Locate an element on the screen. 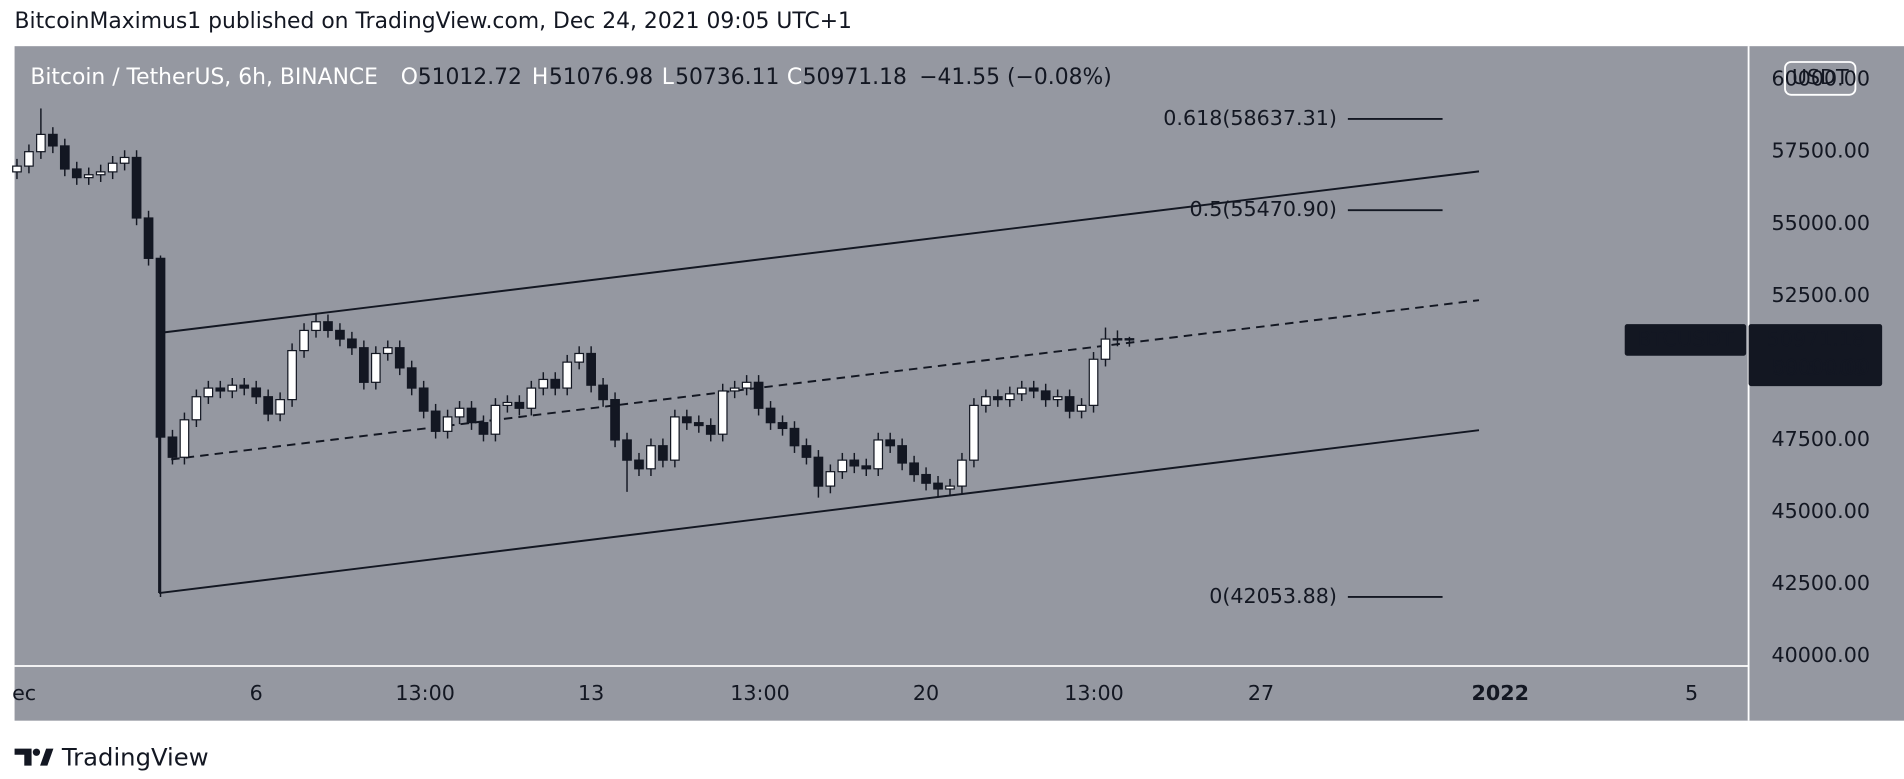 The height and width of the screenshot is (779, 1904). y-tick-label: 52500.00 is located at coordinates (1821, 295).